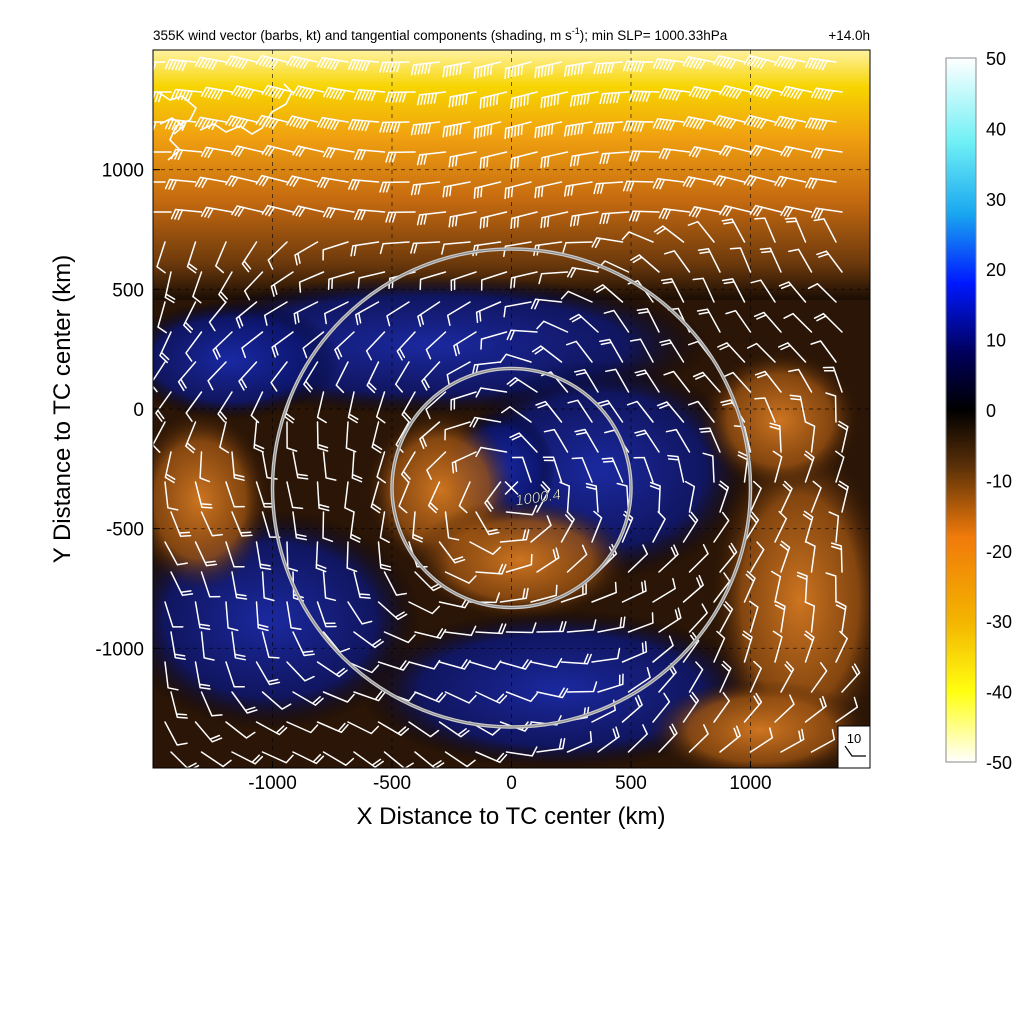 The image size is (1024, 1029). What do you see at coordinates (654, 35) in the screenshot?
I see `plot-title-rest: ); min SLP= 1000.33hPa` at bounding box center [654, 35].